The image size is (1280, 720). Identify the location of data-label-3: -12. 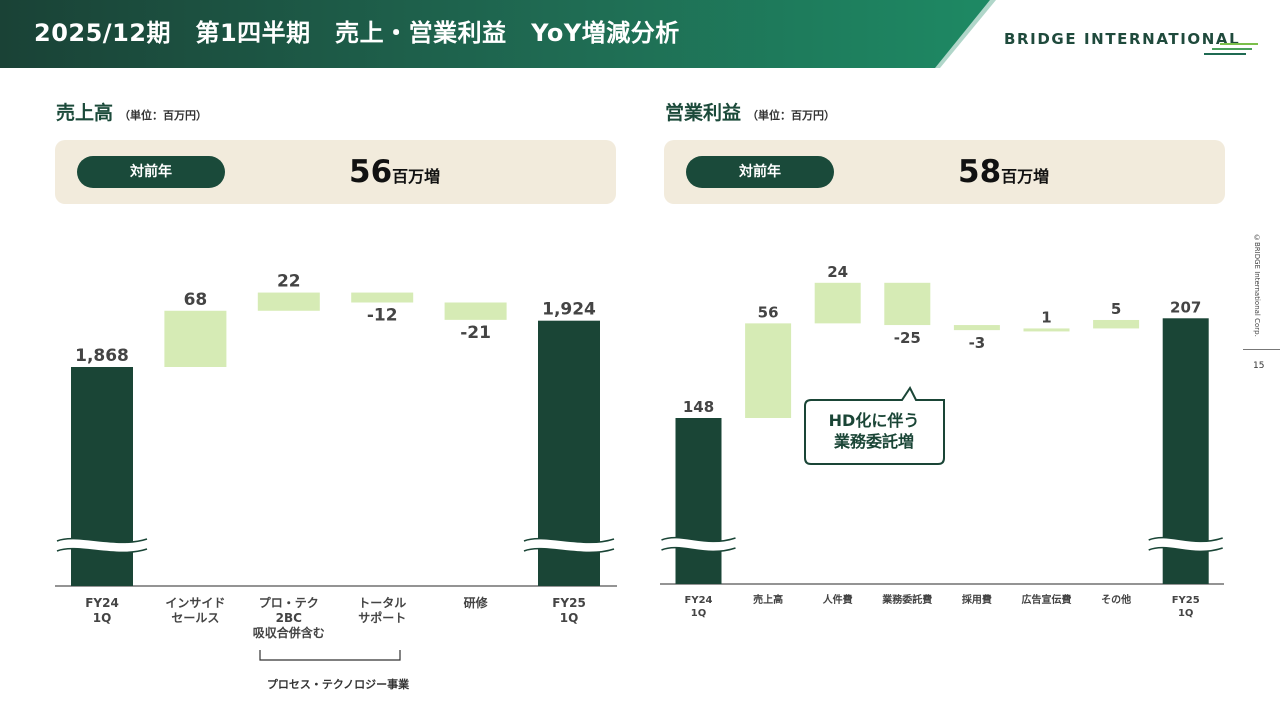
(382, 315).